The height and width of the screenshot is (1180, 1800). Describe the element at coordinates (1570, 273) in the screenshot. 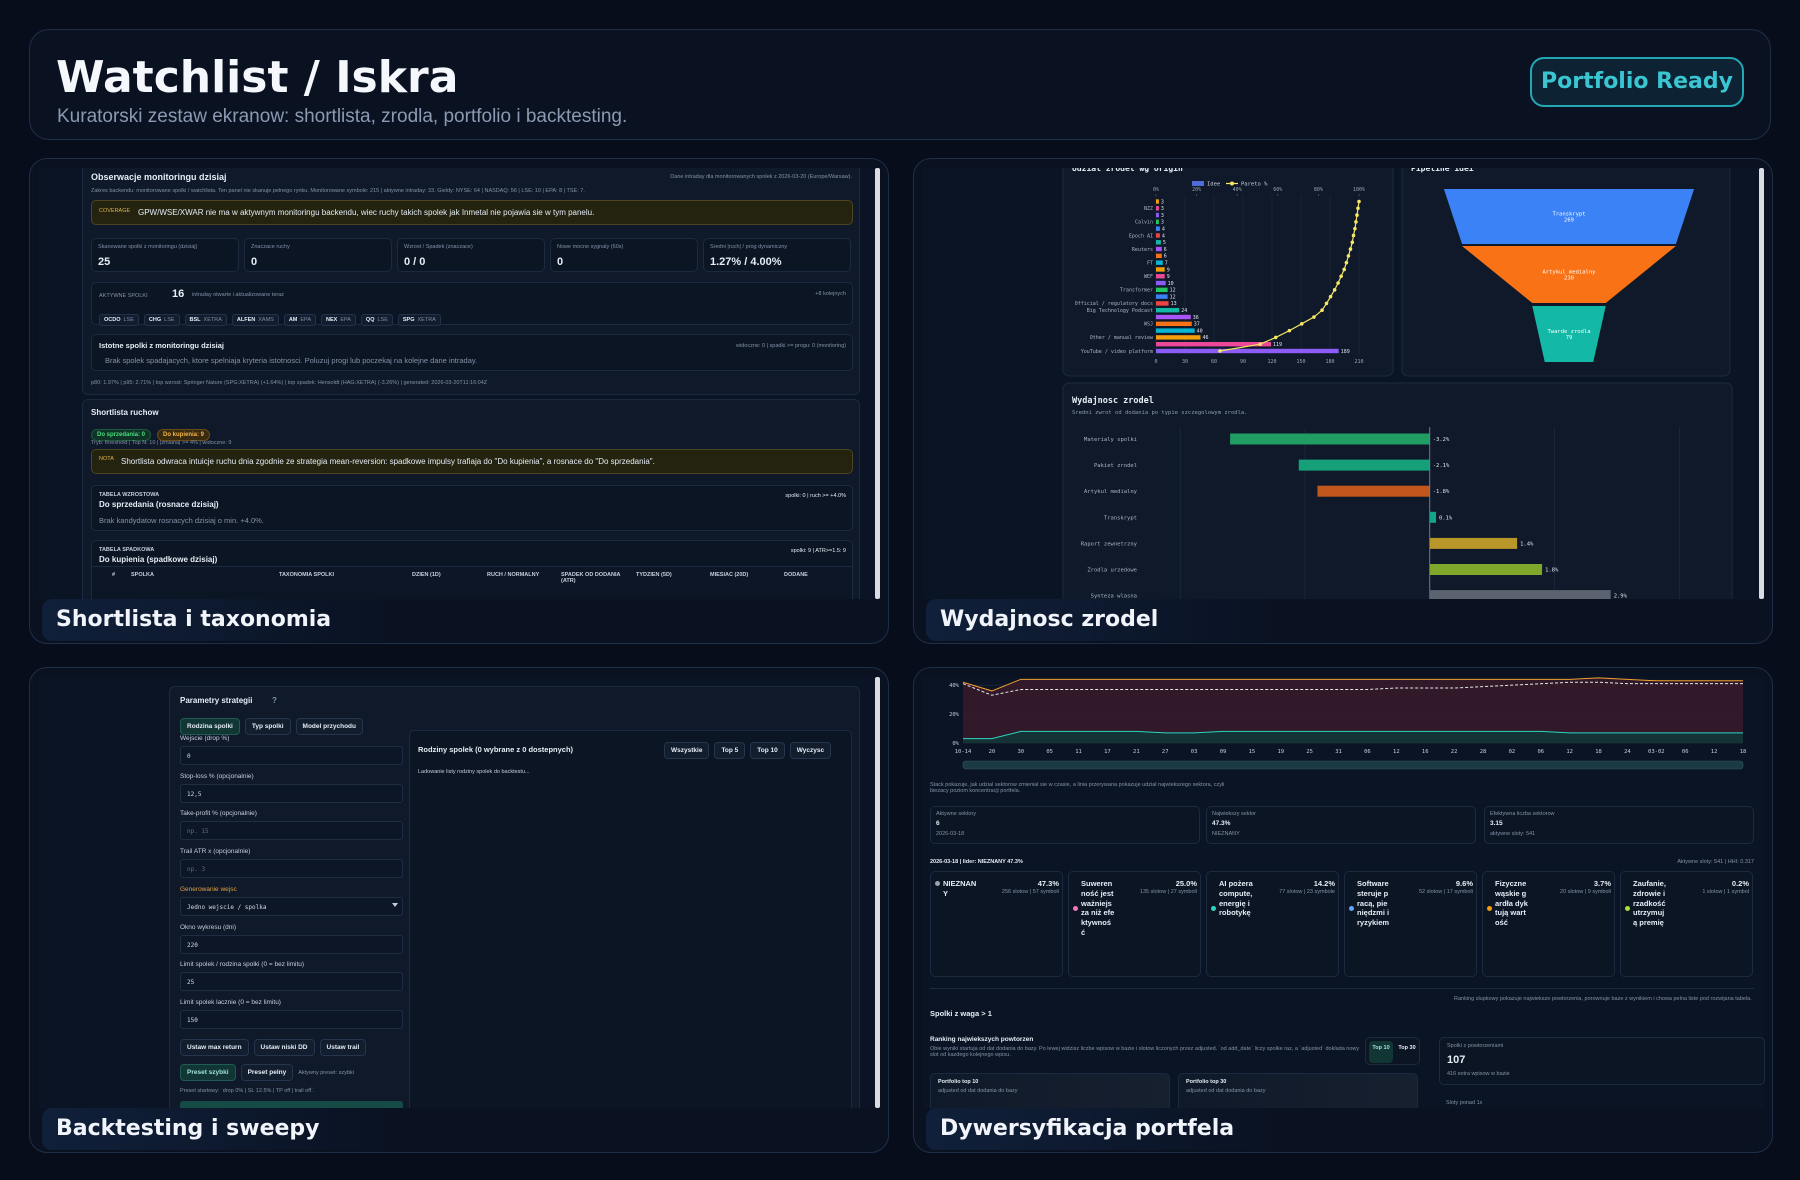

I see `stage-label: Artykul medialny` at that location.